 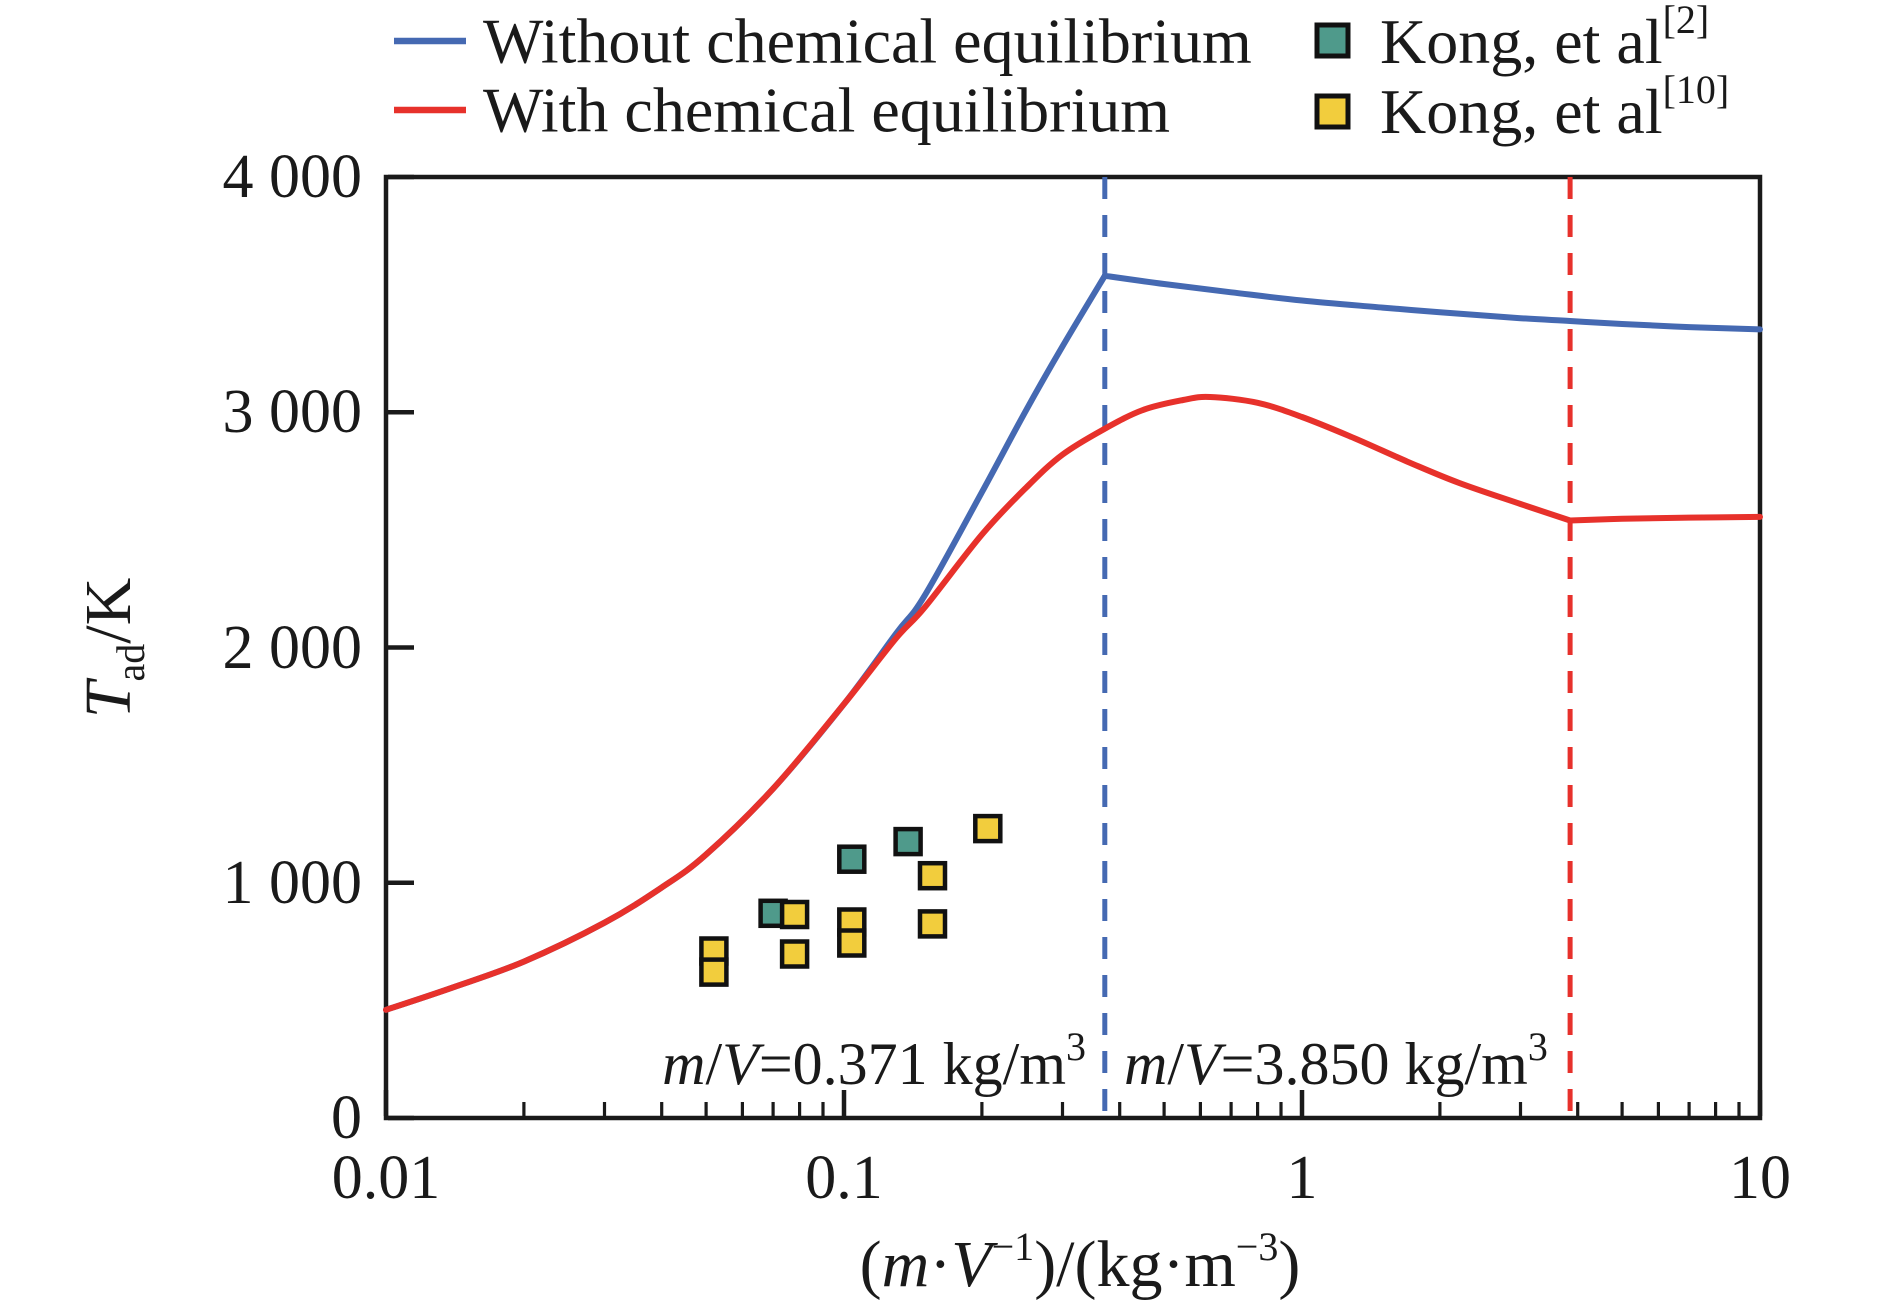 I want to click on x-minor-ticks, so click(x=1131, y=1109).